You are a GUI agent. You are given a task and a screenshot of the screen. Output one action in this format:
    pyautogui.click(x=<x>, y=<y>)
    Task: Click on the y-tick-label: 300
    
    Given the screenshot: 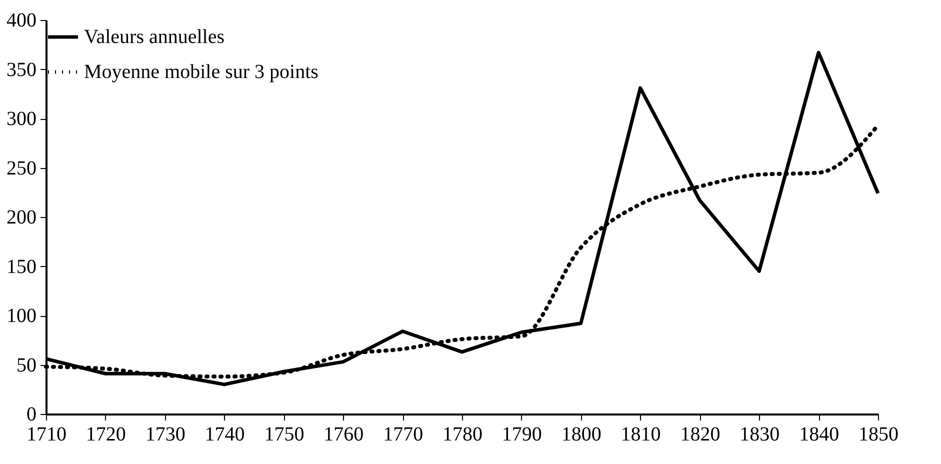 What is the action you would take?
    pyautogui.click(x=21, y=119)
    